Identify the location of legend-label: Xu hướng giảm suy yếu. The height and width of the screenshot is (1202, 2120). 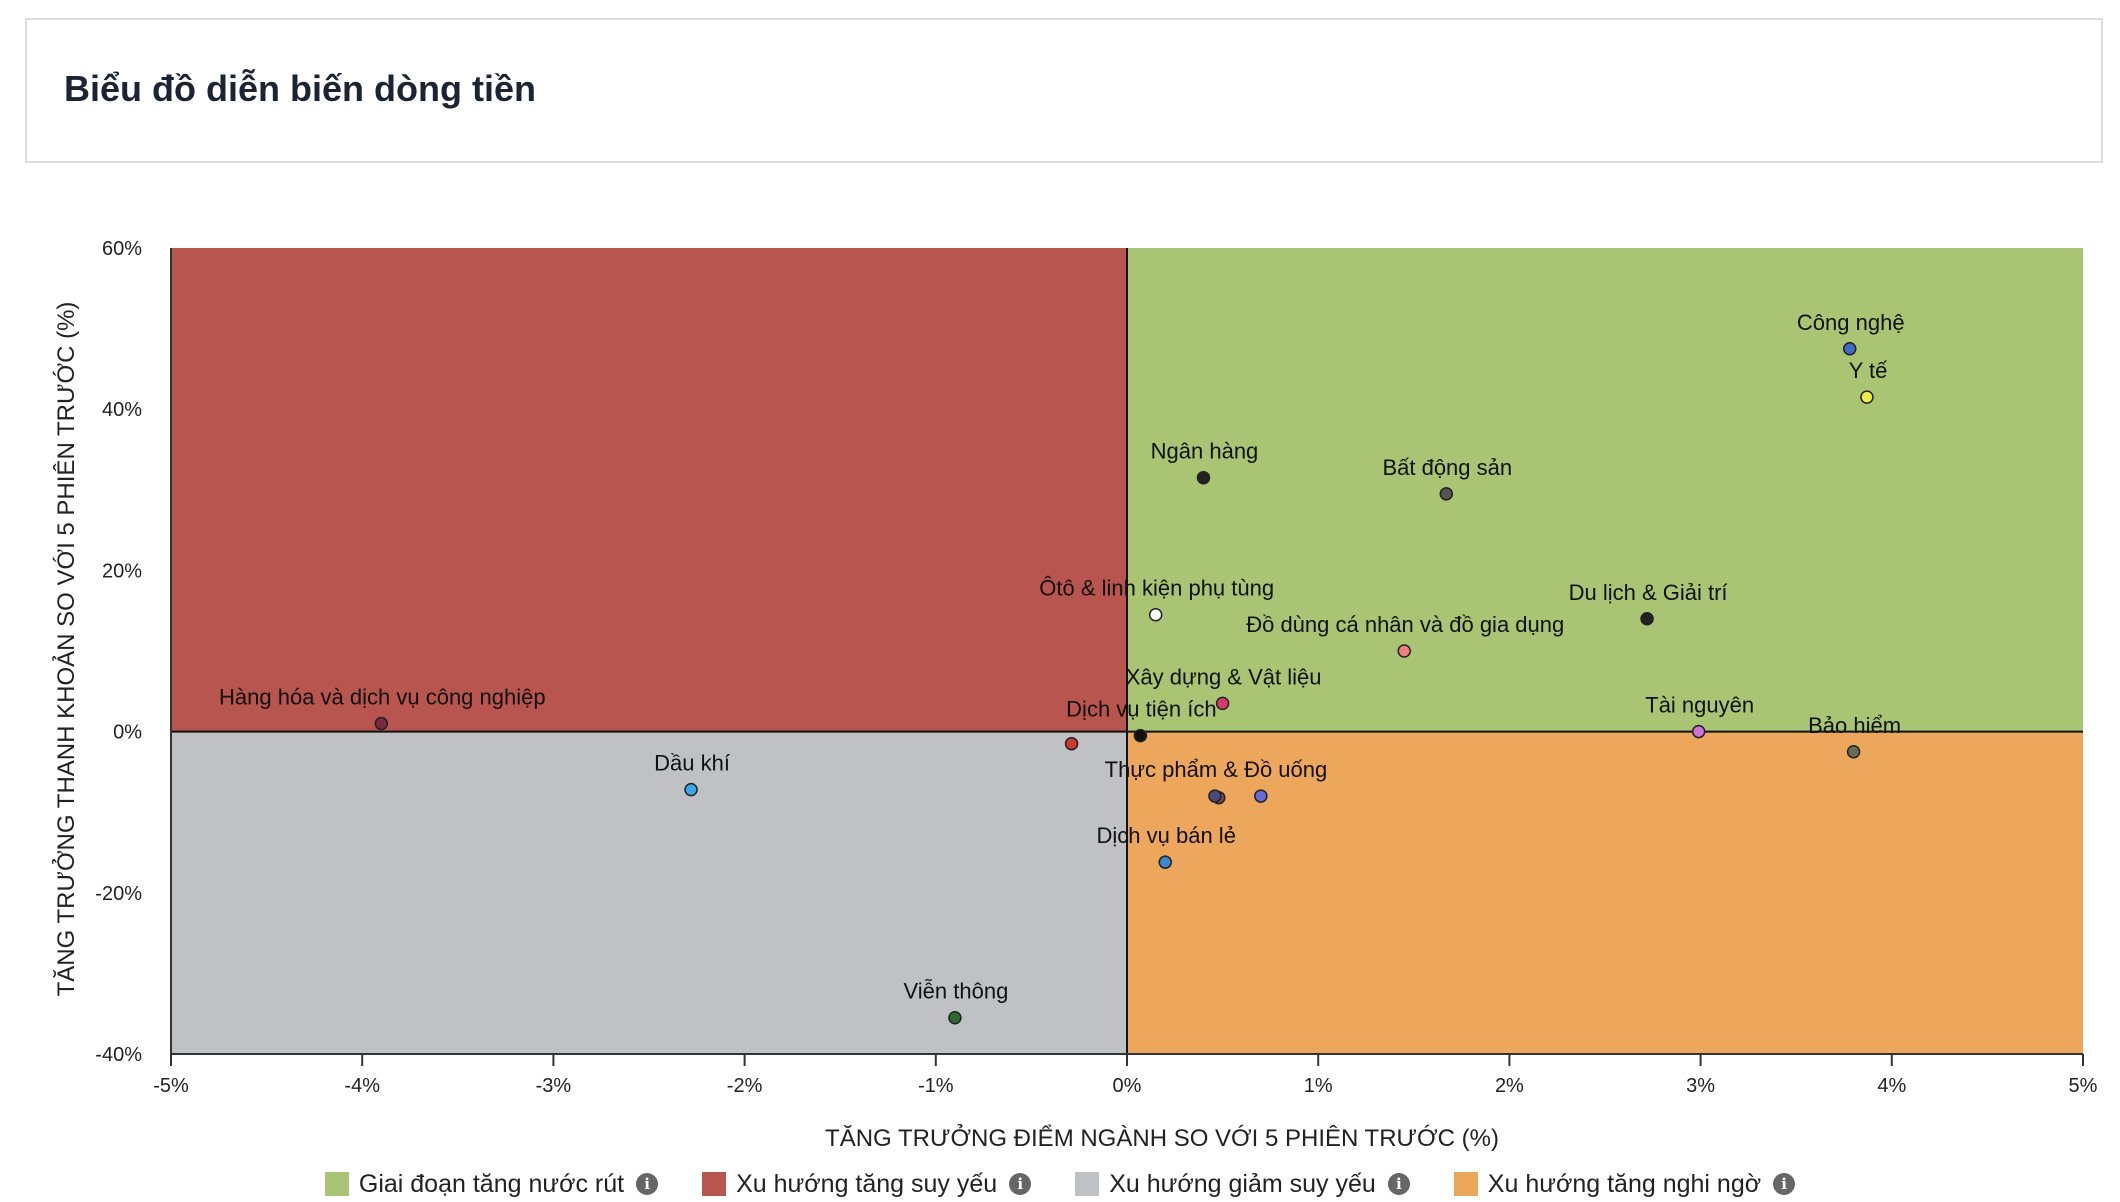
(1242, 1183).